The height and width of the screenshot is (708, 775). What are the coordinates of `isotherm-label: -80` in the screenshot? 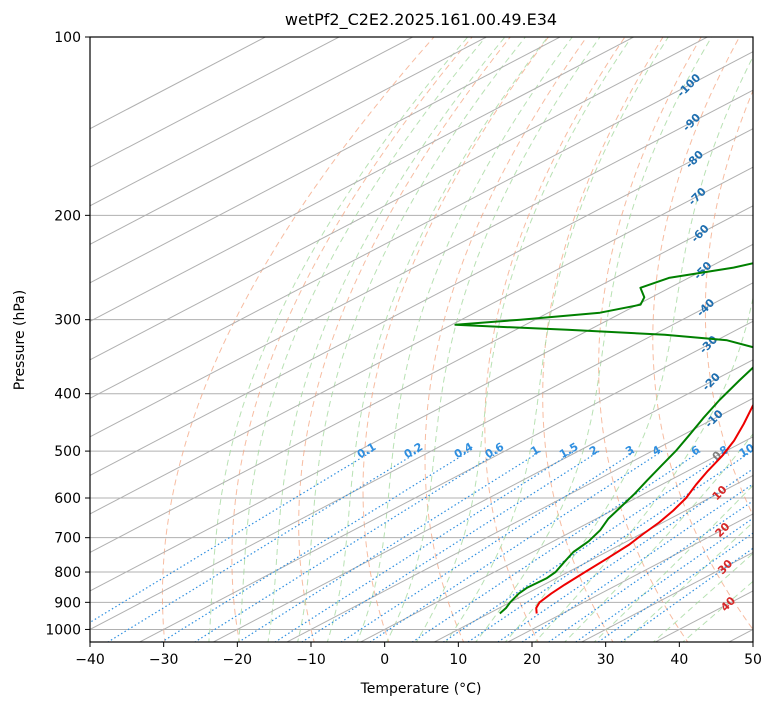 It's located at (694, 159).